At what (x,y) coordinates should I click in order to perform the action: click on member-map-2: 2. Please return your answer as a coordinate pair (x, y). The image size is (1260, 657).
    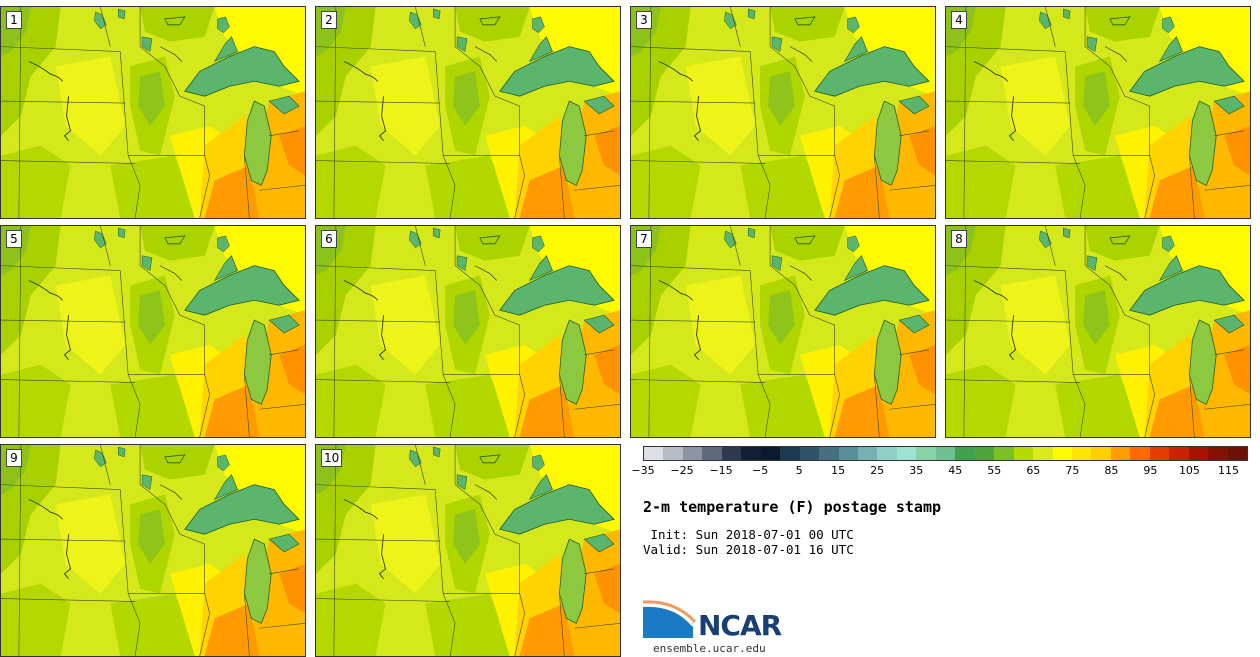
    Looking at the image, I should click on (468, 112).